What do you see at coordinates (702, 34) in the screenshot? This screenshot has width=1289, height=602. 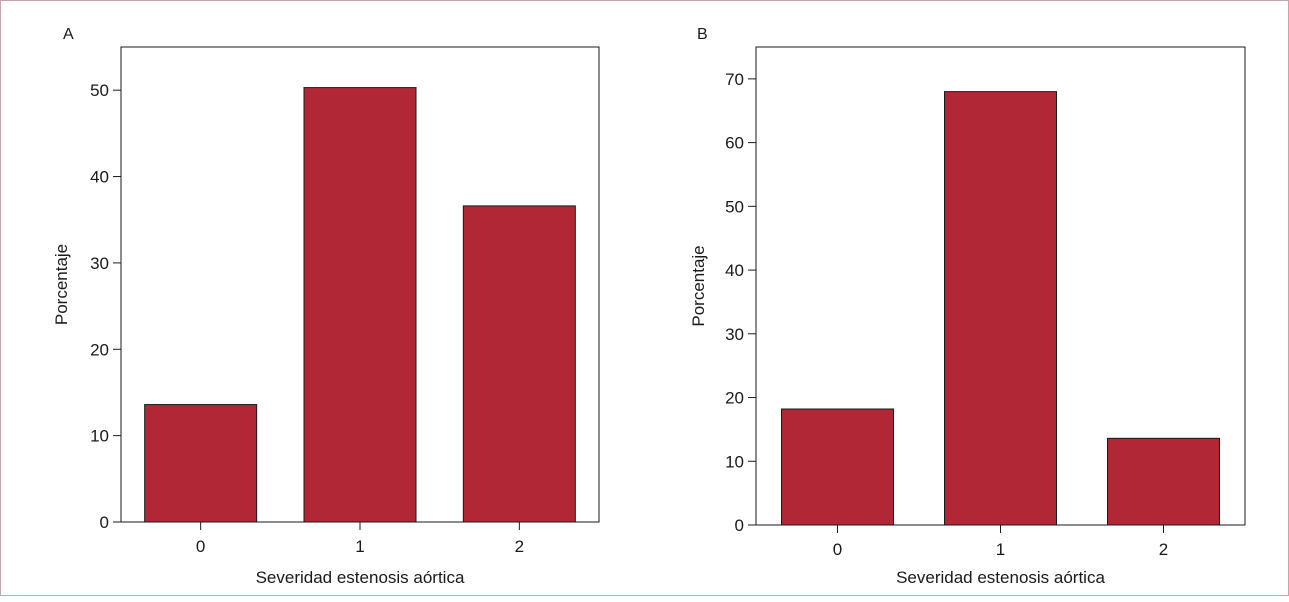 I see `panel-label: B` at bounding box center [702, 34].